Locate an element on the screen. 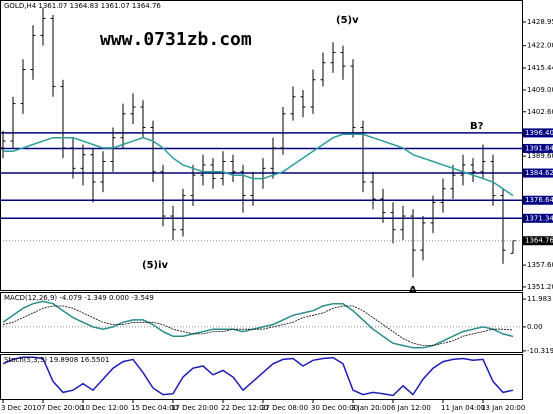  x-tick-label: 15 Dec 04:00 is located at coordinates (154, 408).